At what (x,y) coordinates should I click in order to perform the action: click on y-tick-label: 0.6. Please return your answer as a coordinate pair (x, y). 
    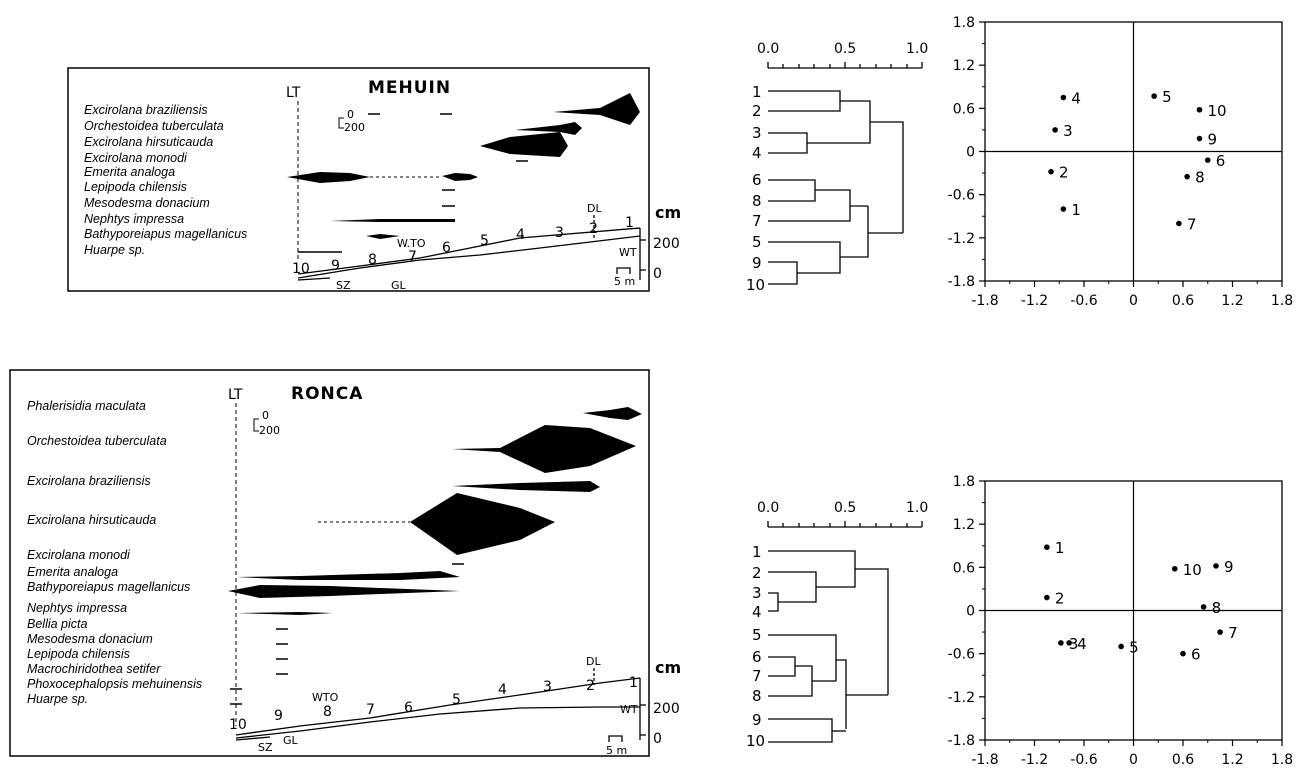
    Looking at the image, I should click on (964, 109).